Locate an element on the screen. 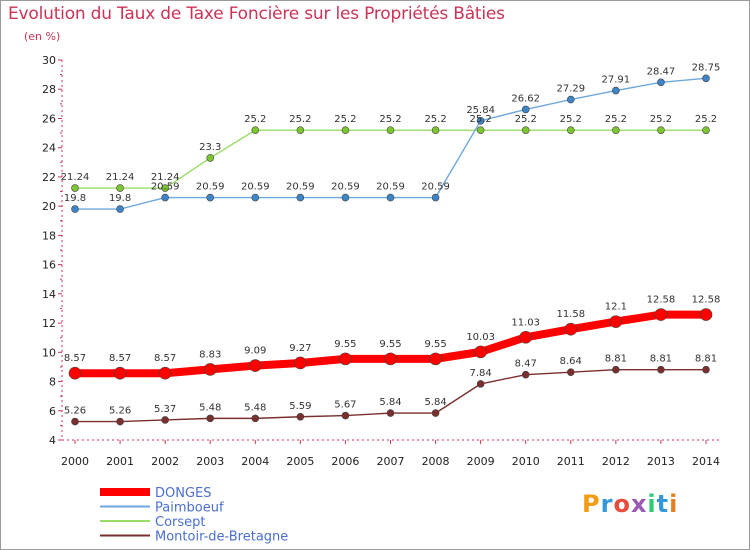 This screenshot has width=750, height=550. y-tick-label: 22 is located at coordinates (49, 177).